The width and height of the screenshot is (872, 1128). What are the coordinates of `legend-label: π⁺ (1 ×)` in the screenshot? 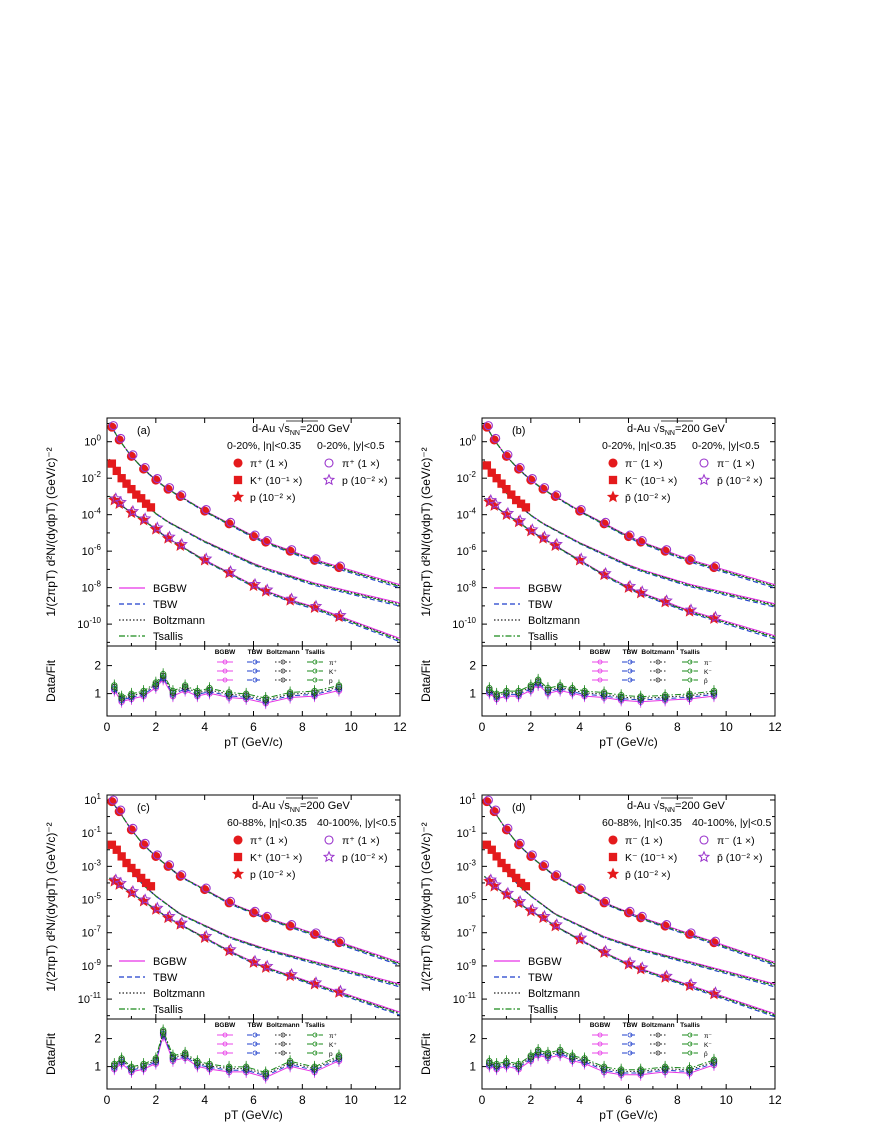 It's located at (269, 464).